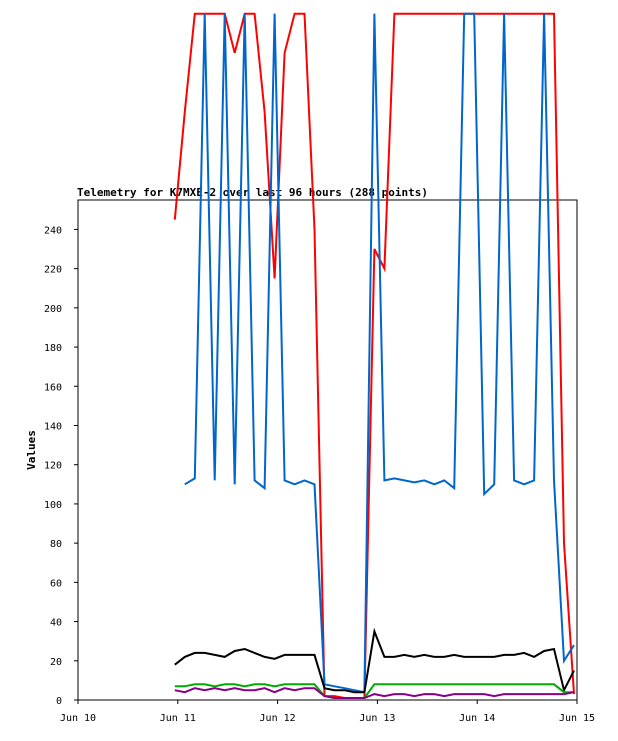 This screenshot has width=618, height=741. What do you see at coordinates (31, 450) in the screenshot?
I see `y-axis-title: Values` at bounding box center [31, 450].